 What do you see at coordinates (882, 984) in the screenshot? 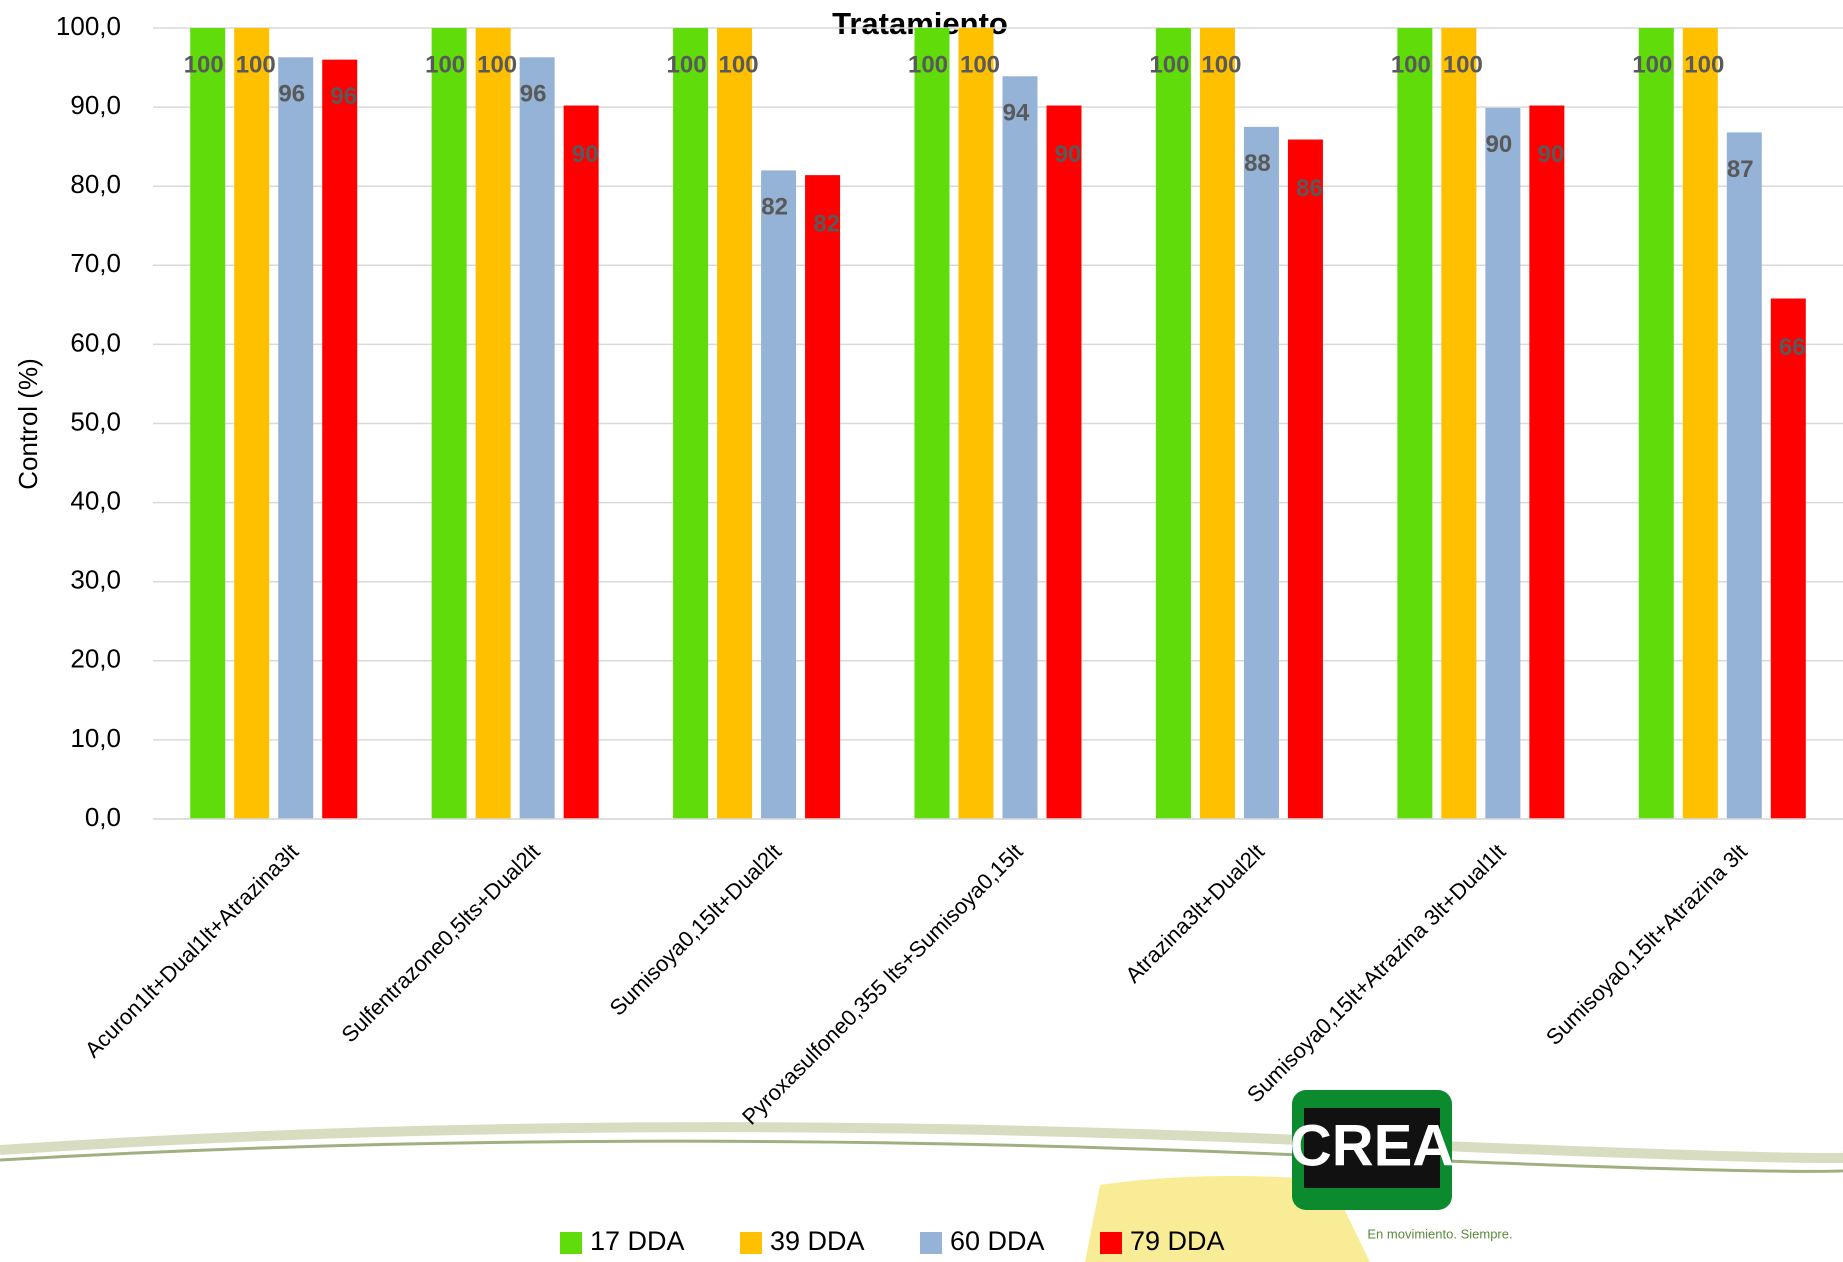
I see `x-tick-label: Pyroxasulfone0,355 lts+Sumisoya0,15lt` at bounding box center [882, 984].